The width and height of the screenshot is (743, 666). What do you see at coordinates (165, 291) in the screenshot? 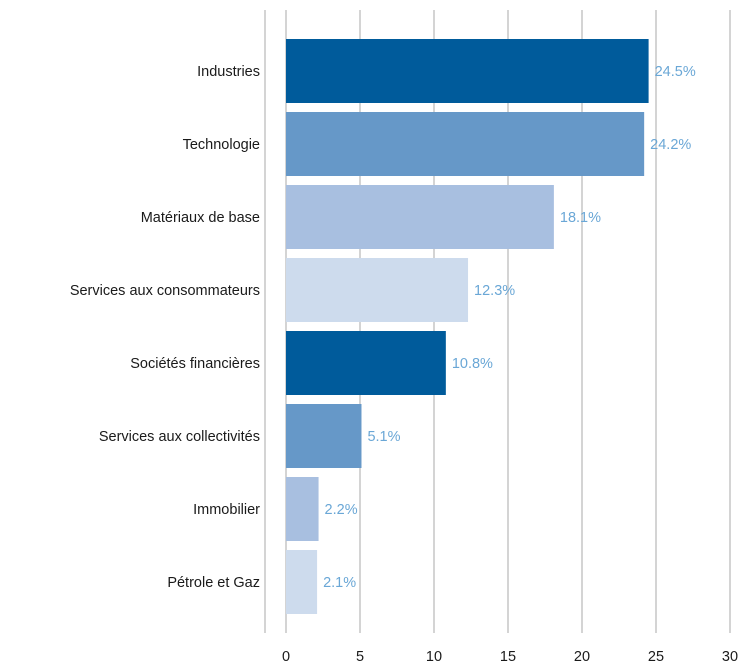
I see `category-label: Services aux consommateurs` at bounding box center [165, 291].